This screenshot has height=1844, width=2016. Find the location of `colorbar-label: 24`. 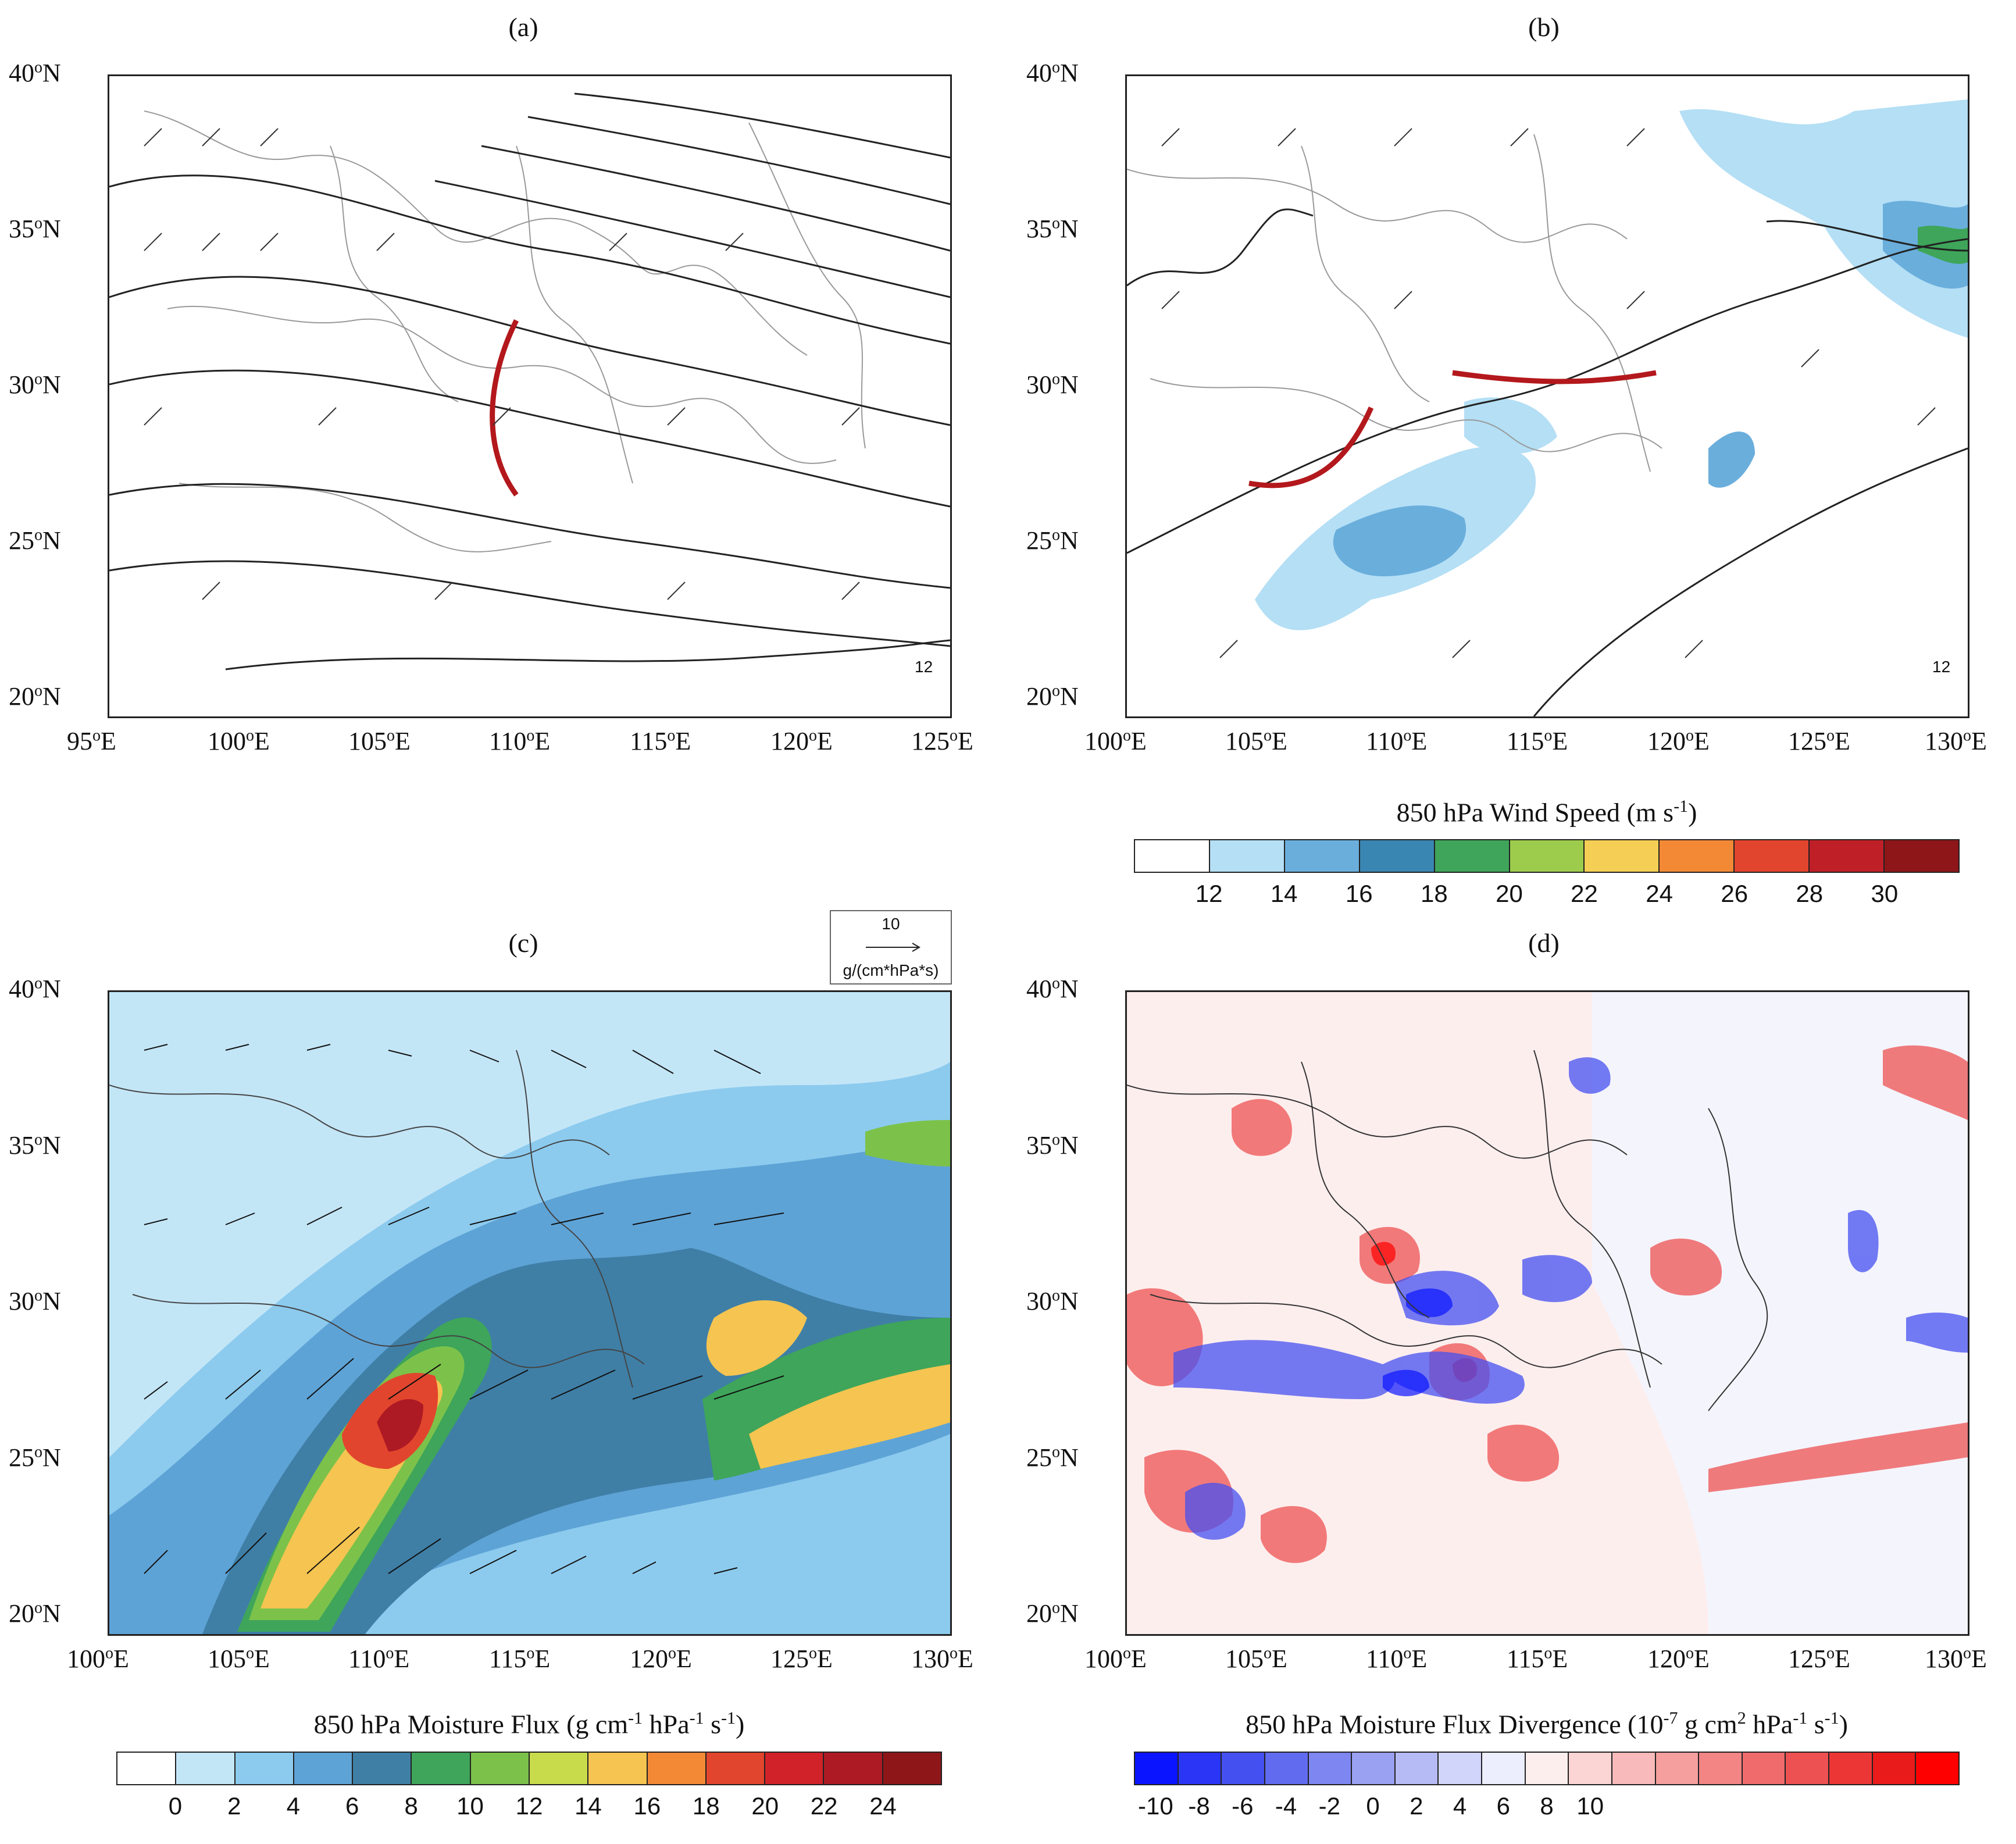

colorbar-label: 24 is located at coordinates (1659, 894).